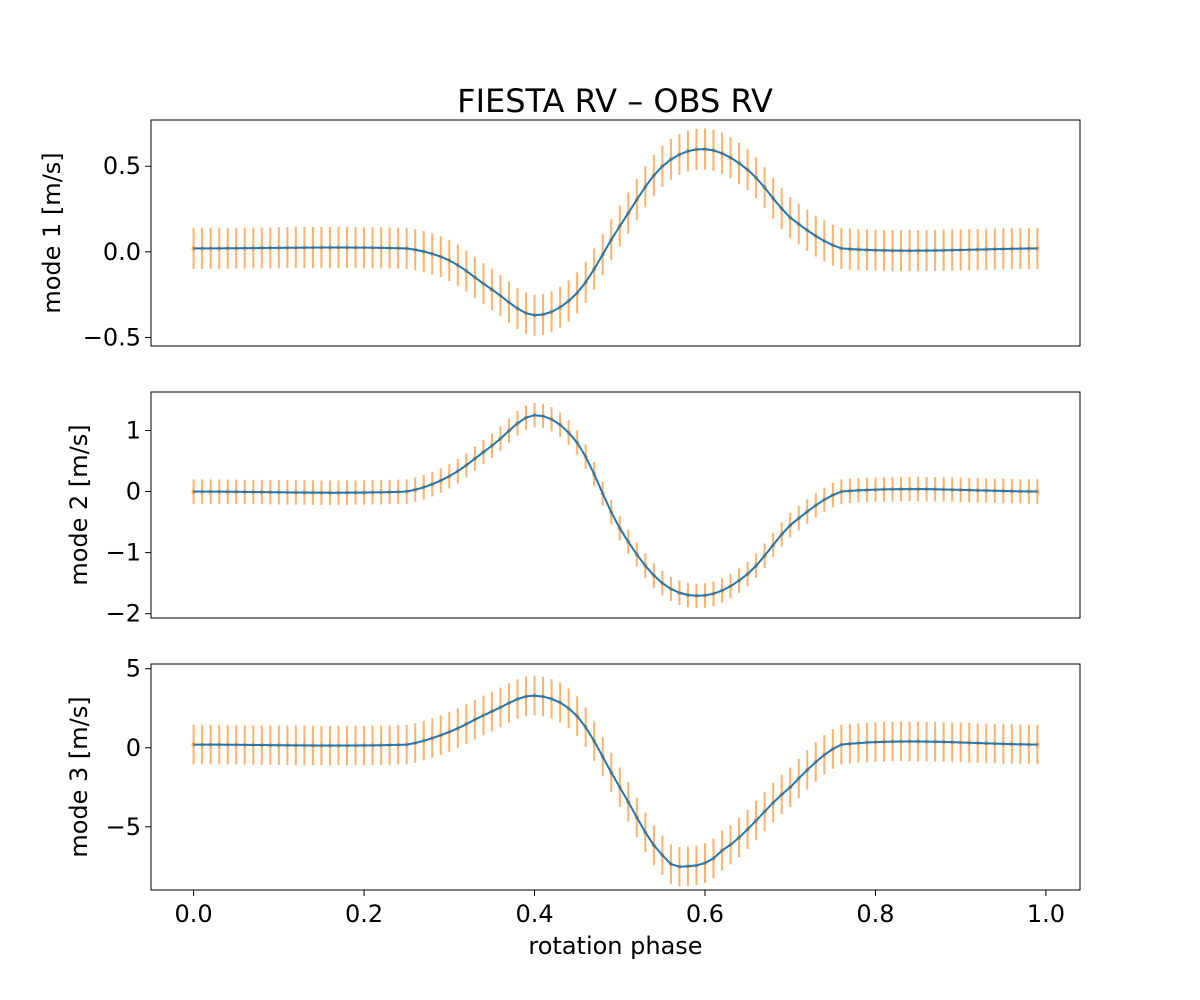 This screenshot has height=1000, width=1200. What do you see at coordinates (1046, 914) in the screenshot?
I see `x-tick-label: 1.0` at bounding box center [1046, 914].